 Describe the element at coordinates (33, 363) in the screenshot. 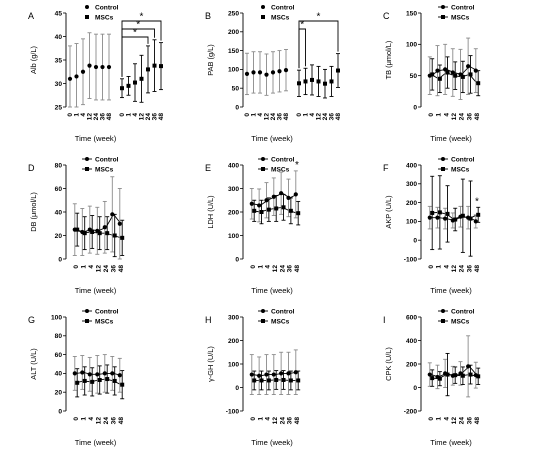

I see `y-axis-label: ALT (U/L)` at that location.